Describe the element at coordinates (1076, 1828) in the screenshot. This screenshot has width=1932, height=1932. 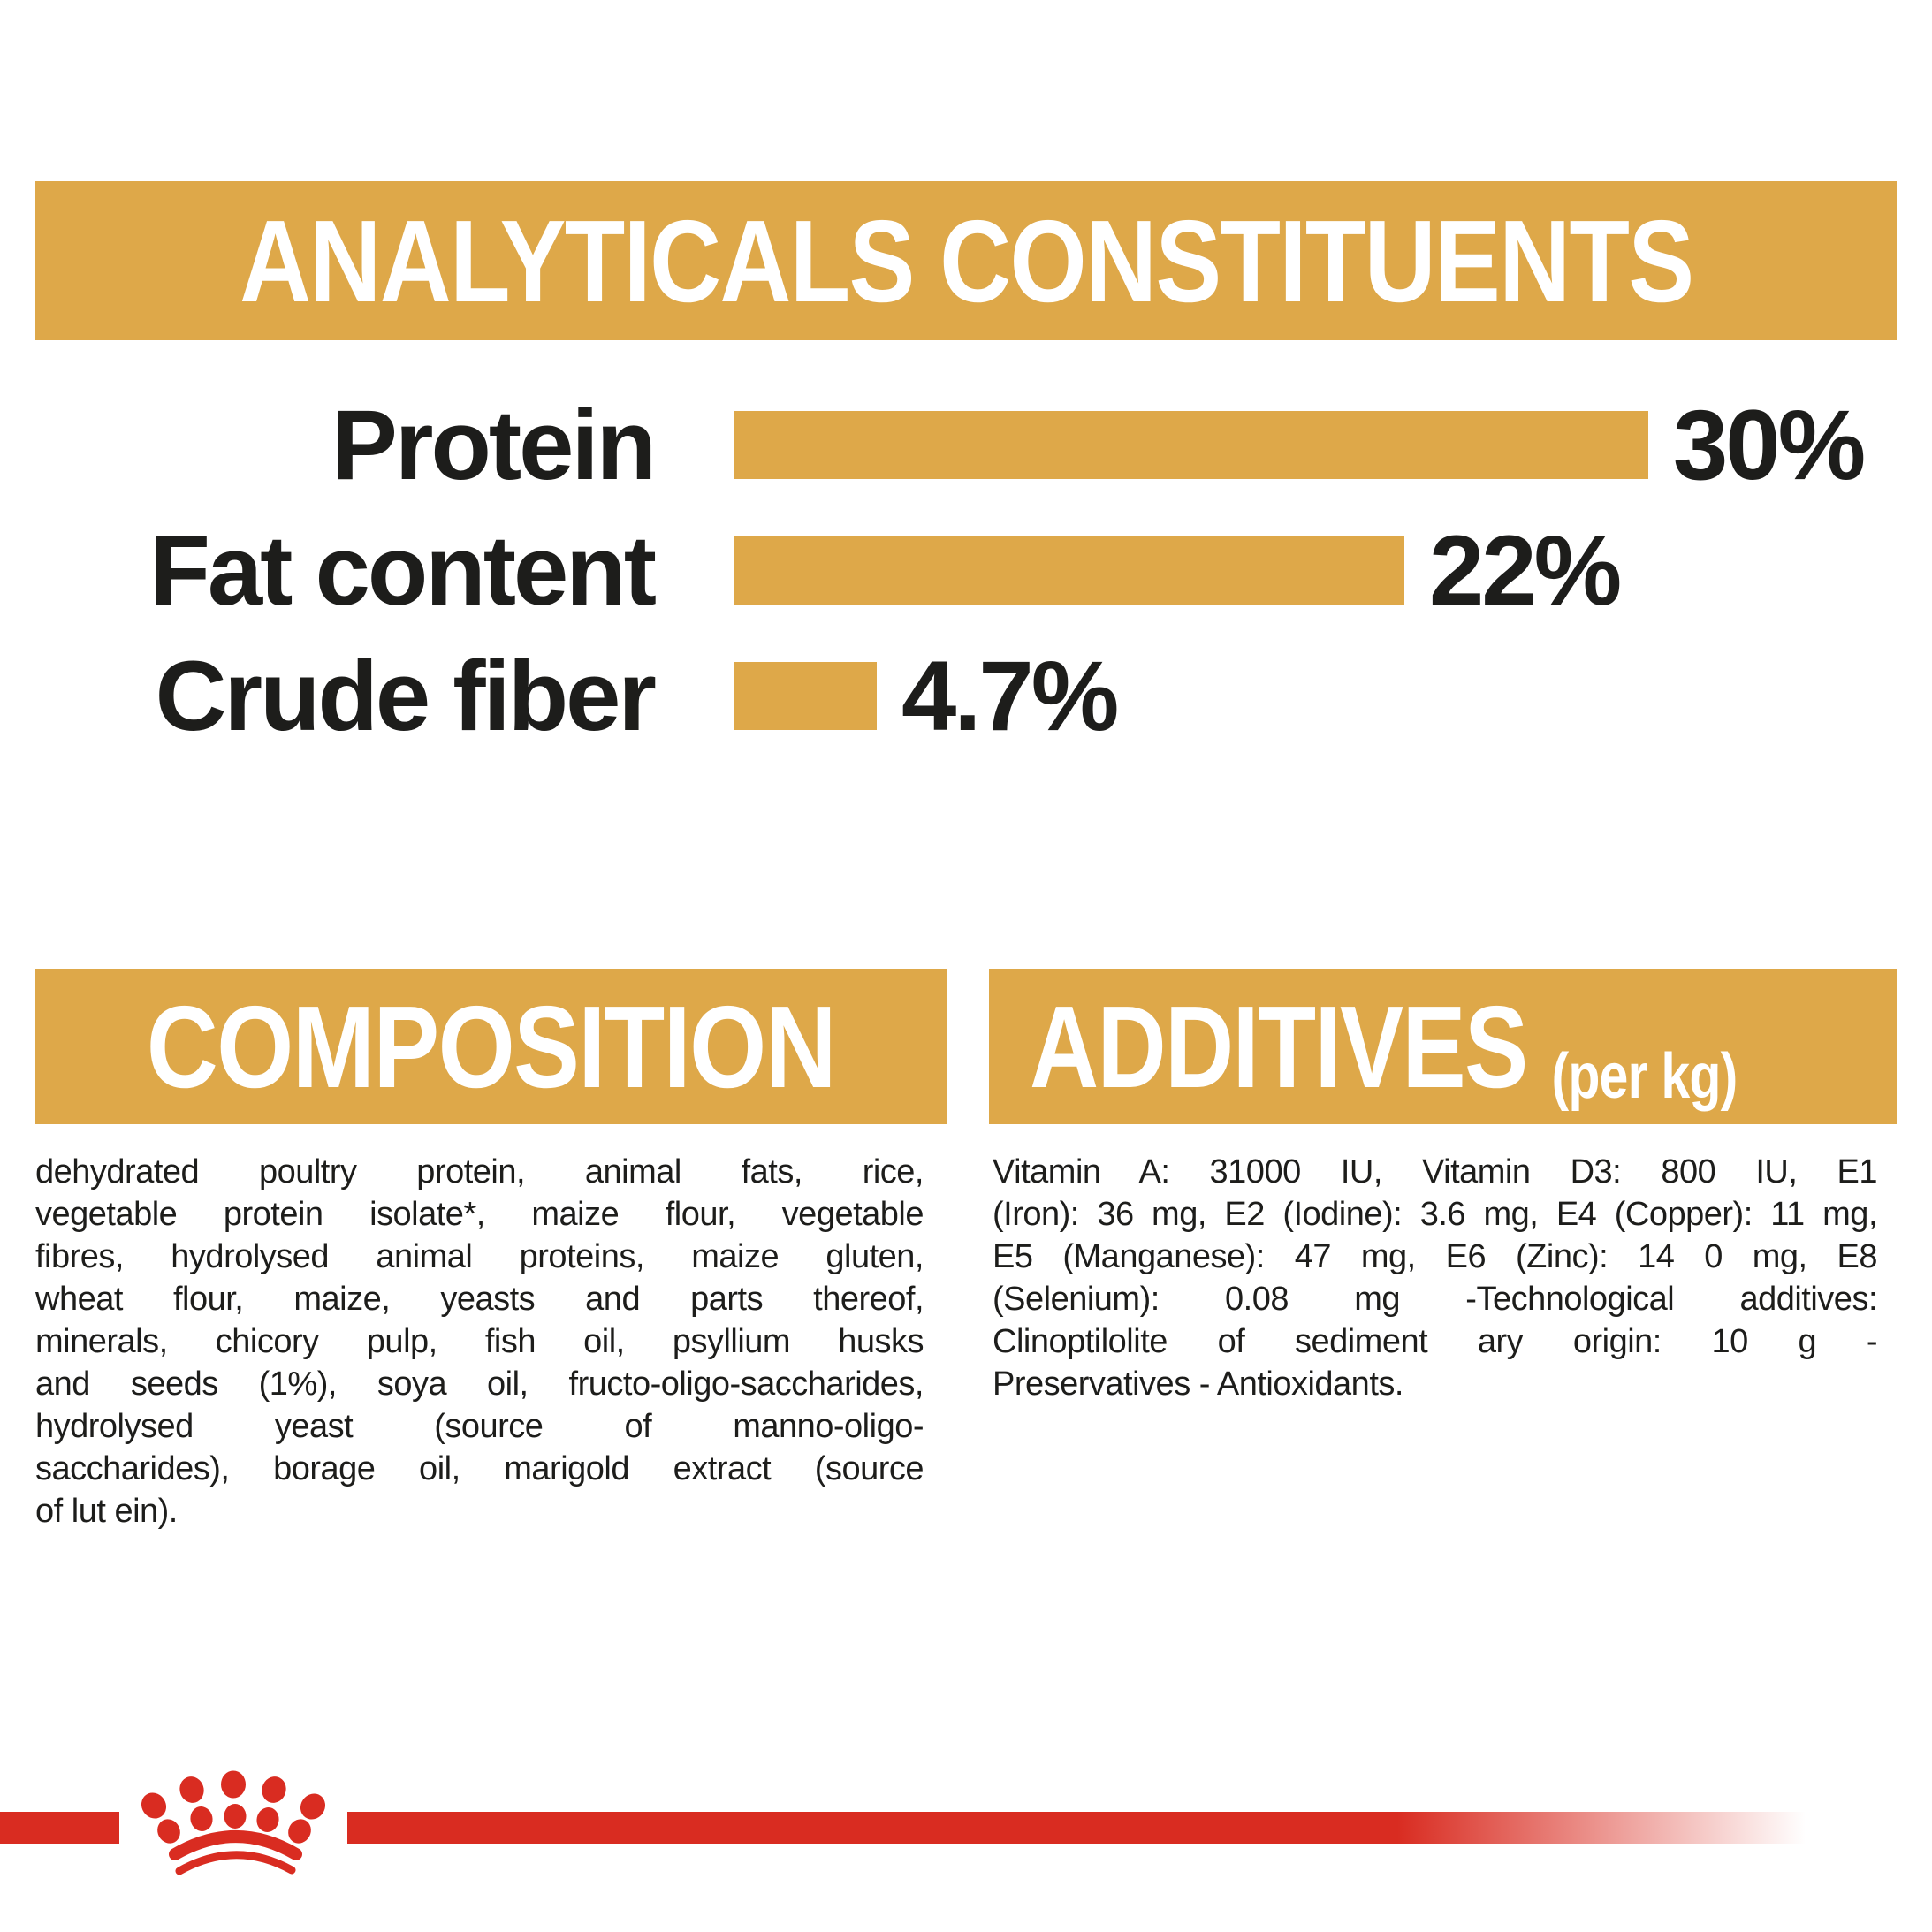
I see `brand-stripe-right` at that location.